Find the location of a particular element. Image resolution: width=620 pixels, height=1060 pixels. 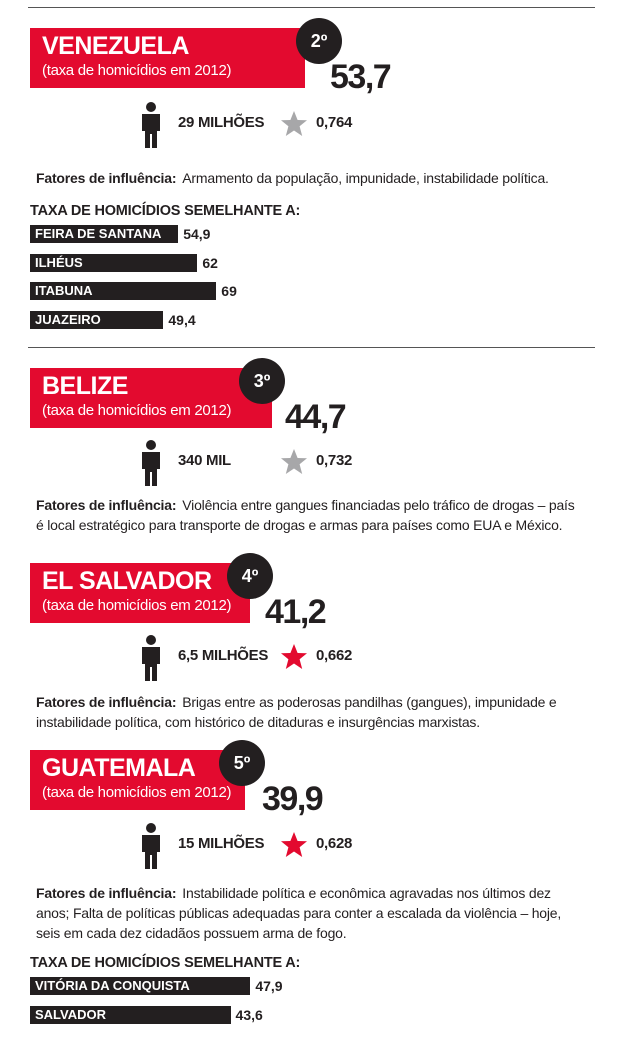

city-name: ITABUNA is located at coordinates (64, 291).